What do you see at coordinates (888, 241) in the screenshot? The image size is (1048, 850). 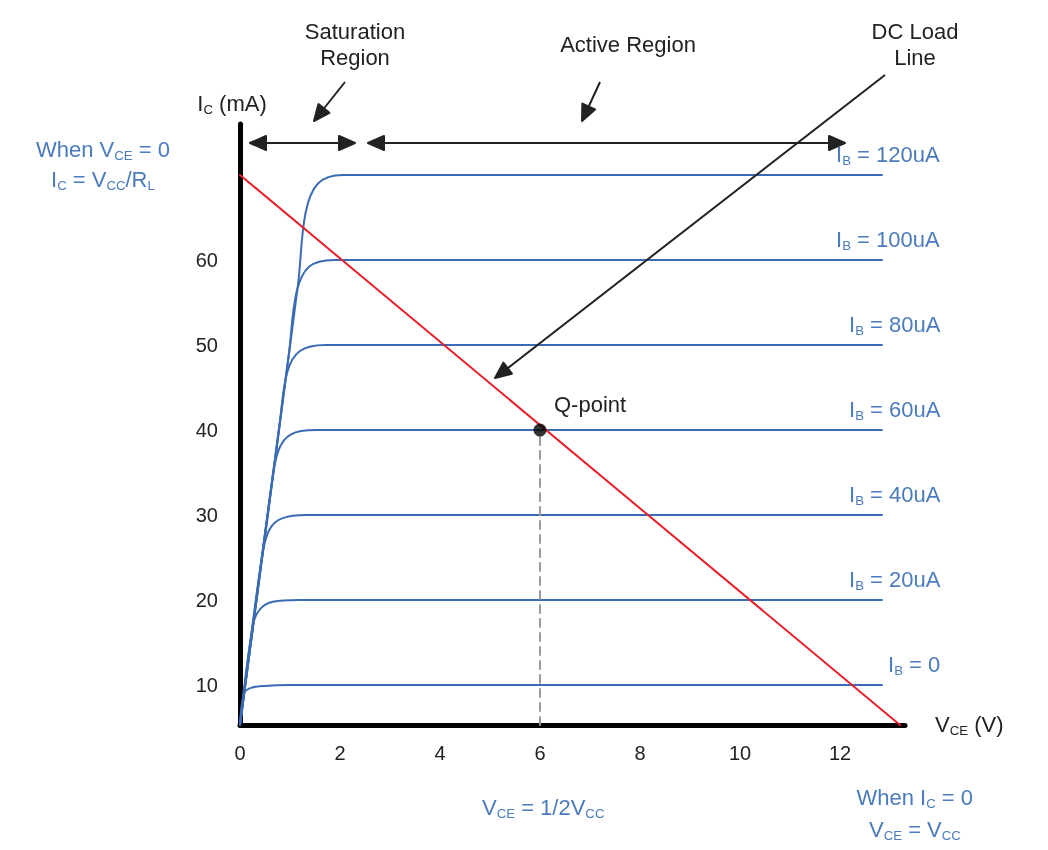 I see `series-label: I$_{B}$ = 100uA` at bounding box center [888, 241].